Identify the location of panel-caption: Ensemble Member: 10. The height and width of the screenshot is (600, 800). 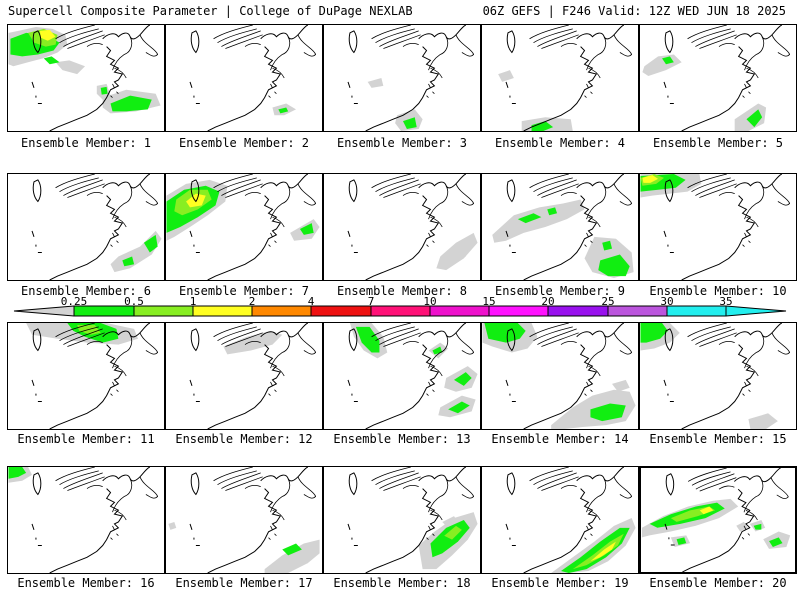
(718, 291).